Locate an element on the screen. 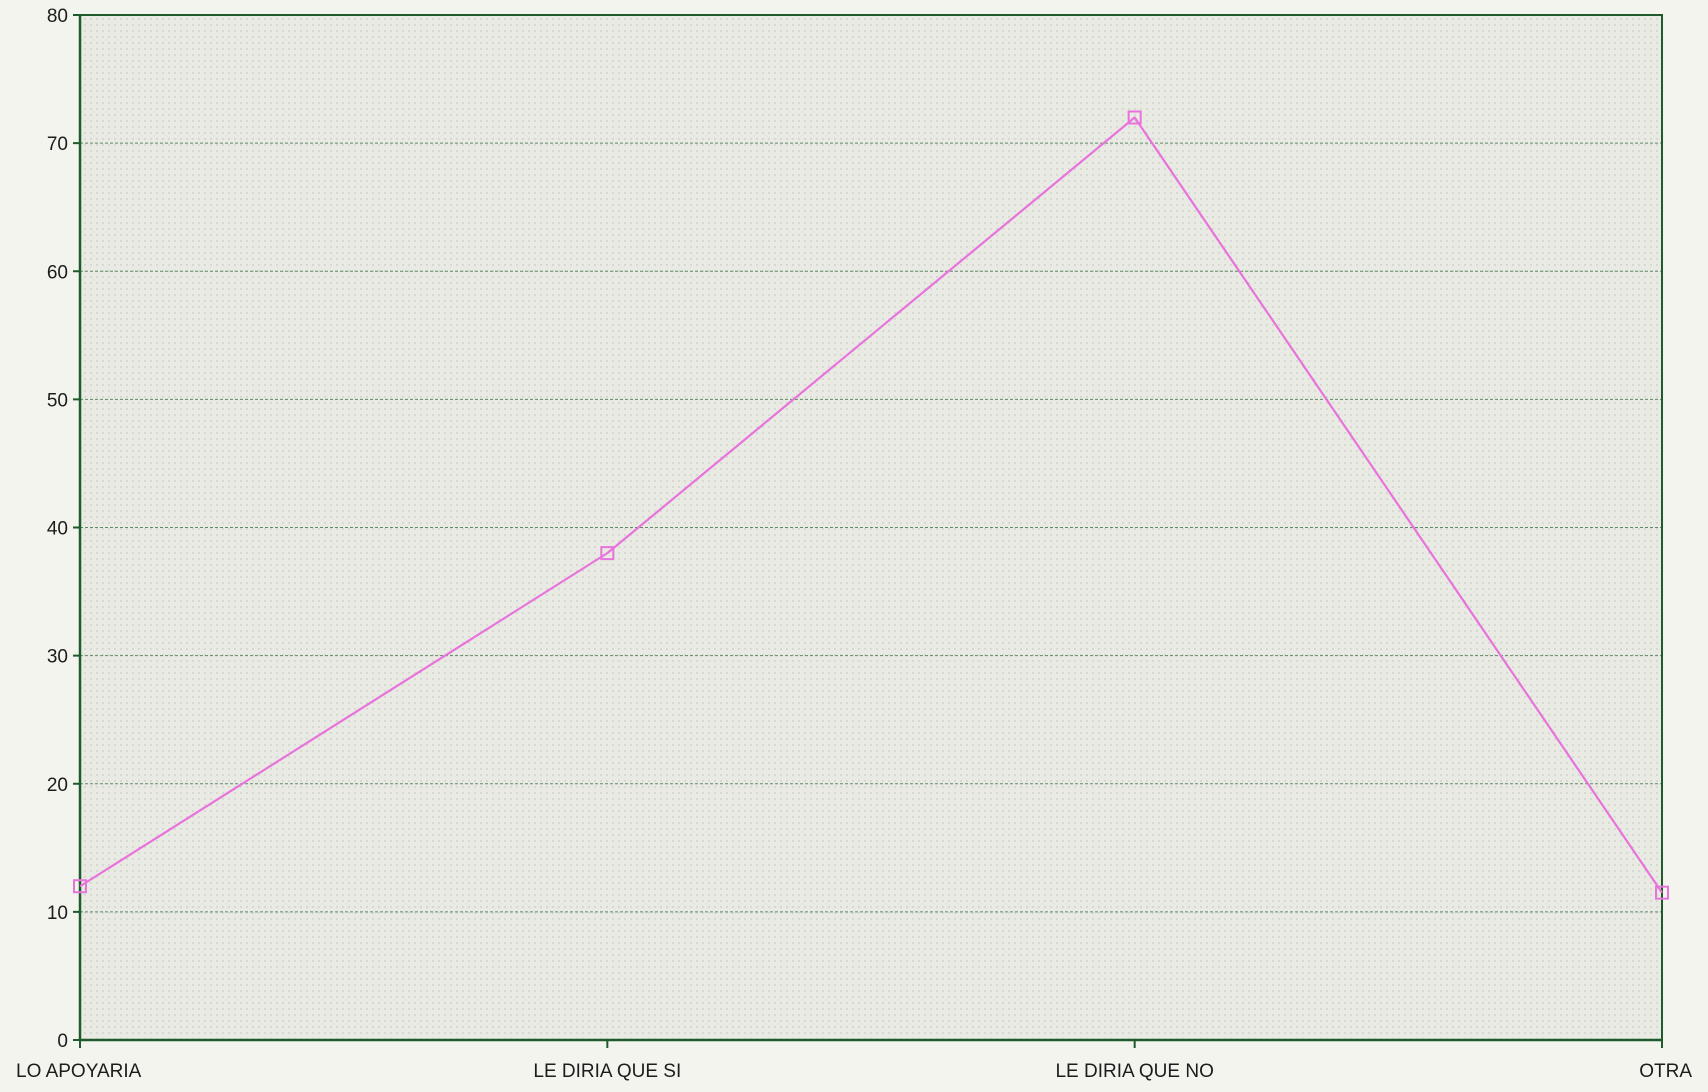  y-tick-label: 60 is located at coordinates (57, 272).